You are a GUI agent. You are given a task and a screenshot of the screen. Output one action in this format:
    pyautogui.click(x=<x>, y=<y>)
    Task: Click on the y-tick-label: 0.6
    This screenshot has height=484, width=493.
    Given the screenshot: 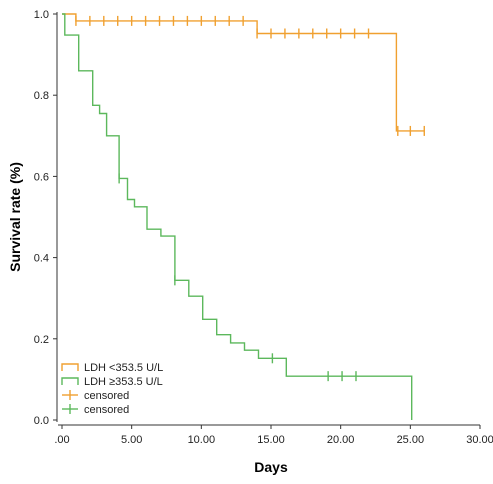 What is the action you would take?
    pyautogui.click(x=41, y=177)
    